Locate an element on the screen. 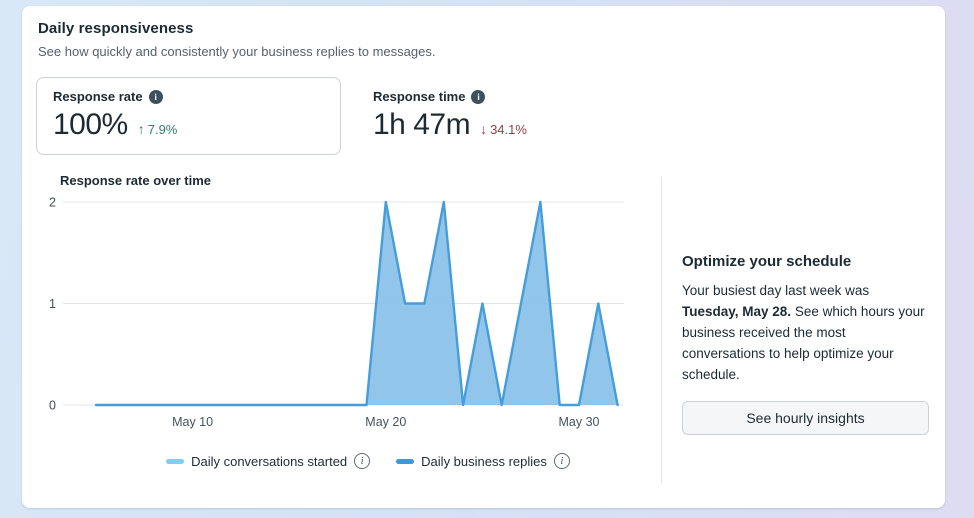 The width and height of the screenshot is (974, 518). panel-title: Daily responsiveness is located at coordinates (116, 28).